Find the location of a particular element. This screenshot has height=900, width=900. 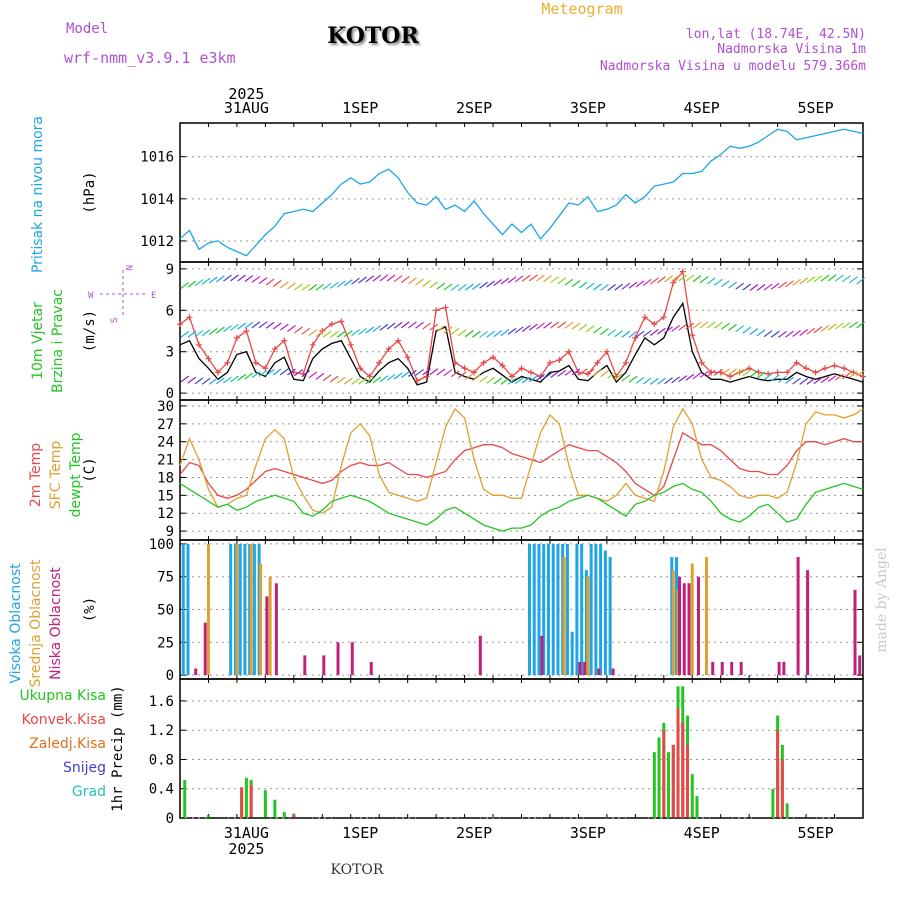

y-tick-label: 0 is located at coordinates (170, 676).